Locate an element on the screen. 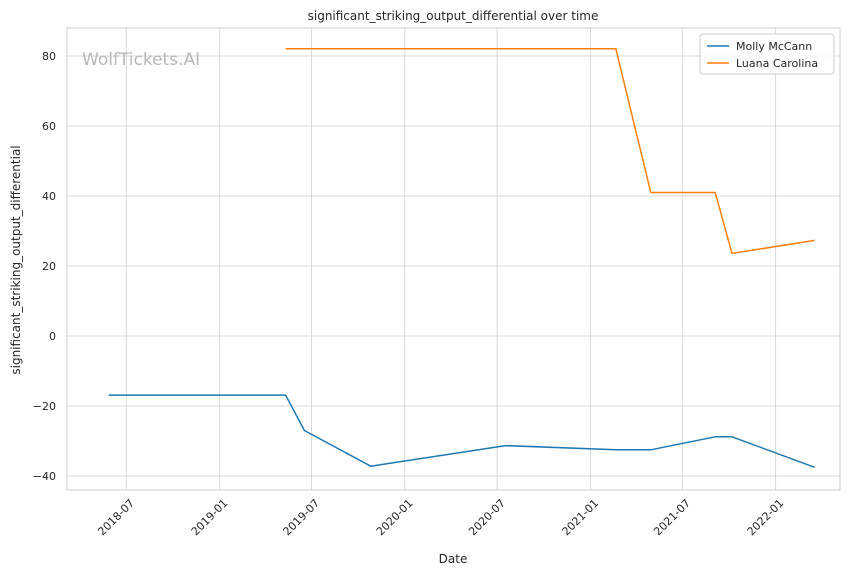  y-tick-label: 40 is located at coordinates (49, 196).